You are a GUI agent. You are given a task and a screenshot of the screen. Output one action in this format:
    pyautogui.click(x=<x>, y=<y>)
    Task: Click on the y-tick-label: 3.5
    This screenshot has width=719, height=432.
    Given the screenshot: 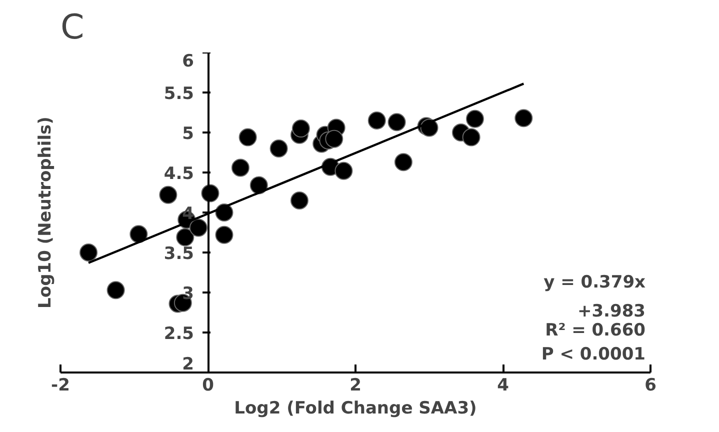 What is the action you would take?
    pyautogui.click(x=179, y=254)
    